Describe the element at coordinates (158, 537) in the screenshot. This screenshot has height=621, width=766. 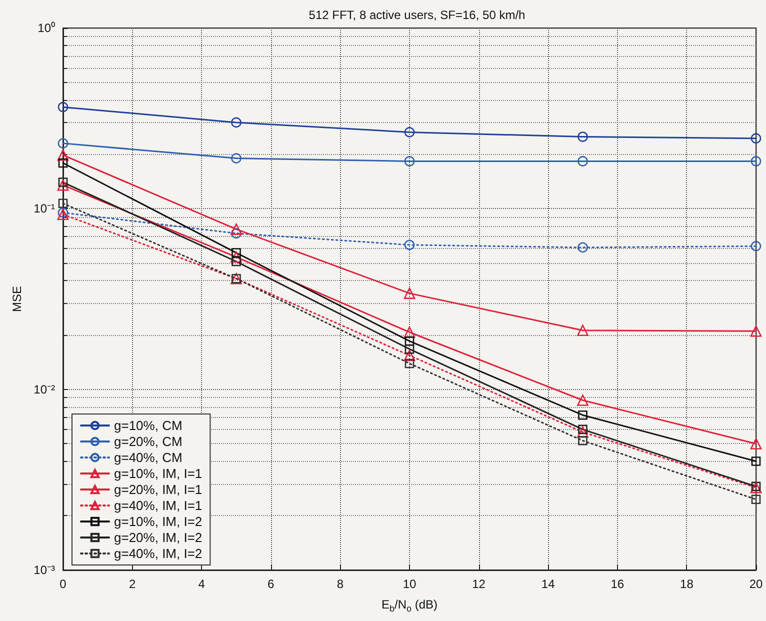
I see `legend-label: g=20%, IM, I=2` at that location.